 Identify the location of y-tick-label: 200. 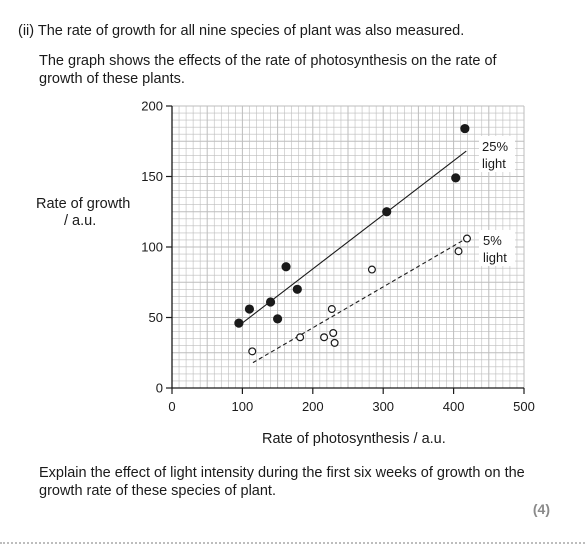
(152, 106).